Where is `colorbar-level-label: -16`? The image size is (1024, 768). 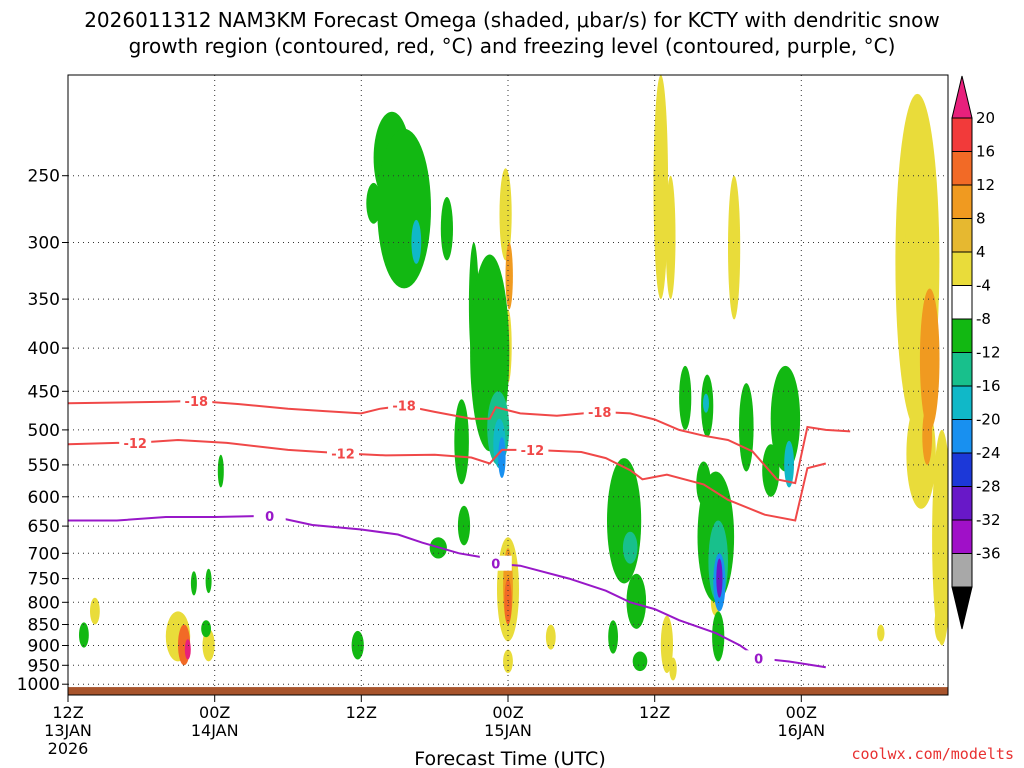
colorbar-level-label: -16 is located at coordinates (988, 386).